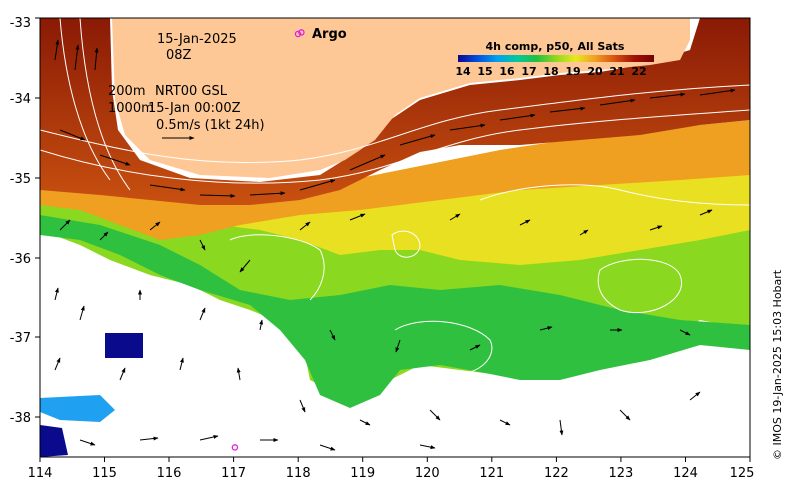  I want to click on cold-patch, so click(124, 345).